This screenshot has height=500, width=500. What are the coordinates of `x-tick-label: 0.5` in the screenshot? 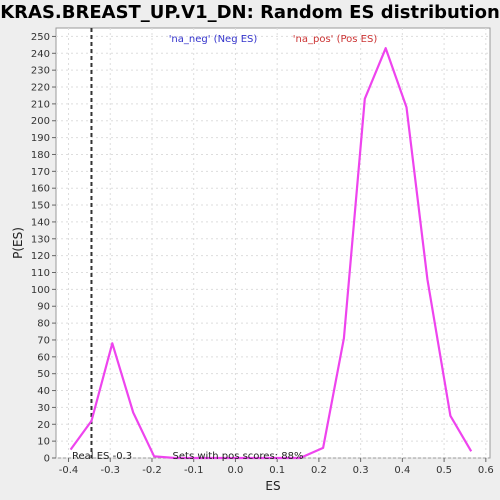 It's located at (444, 470).